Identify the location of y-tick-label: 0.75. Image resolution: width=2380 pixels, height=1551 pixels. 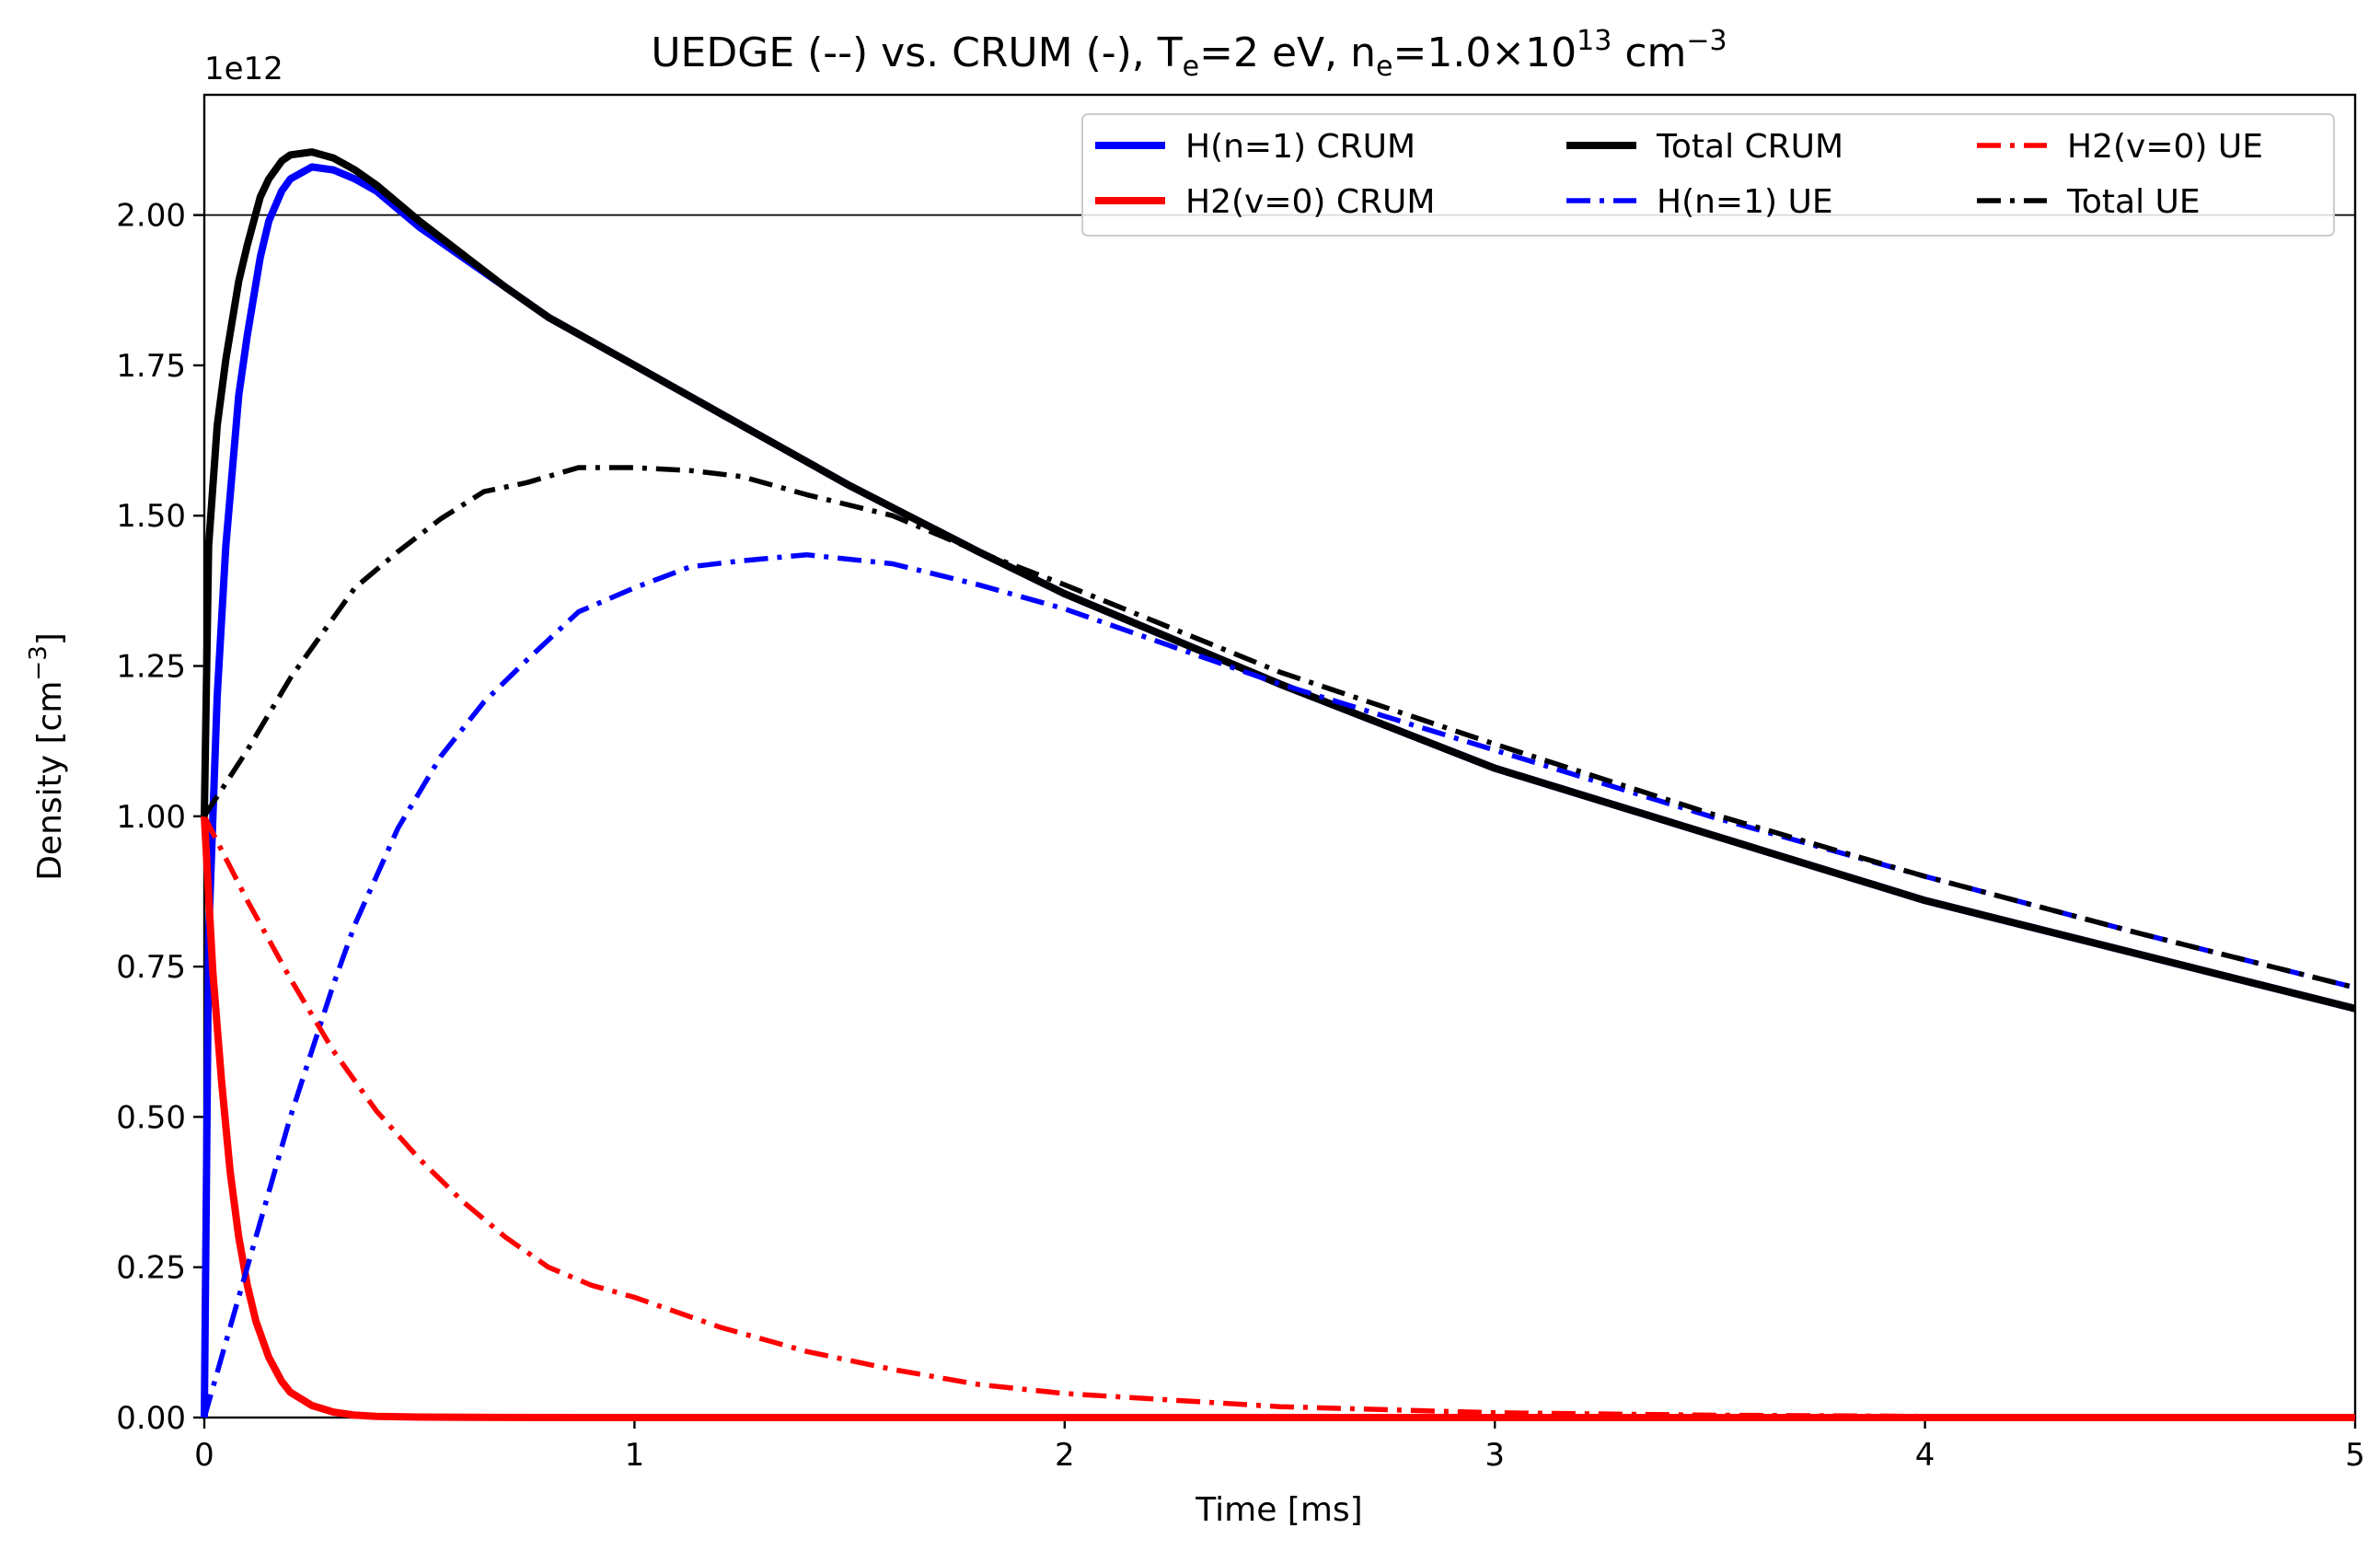
(151, 967).